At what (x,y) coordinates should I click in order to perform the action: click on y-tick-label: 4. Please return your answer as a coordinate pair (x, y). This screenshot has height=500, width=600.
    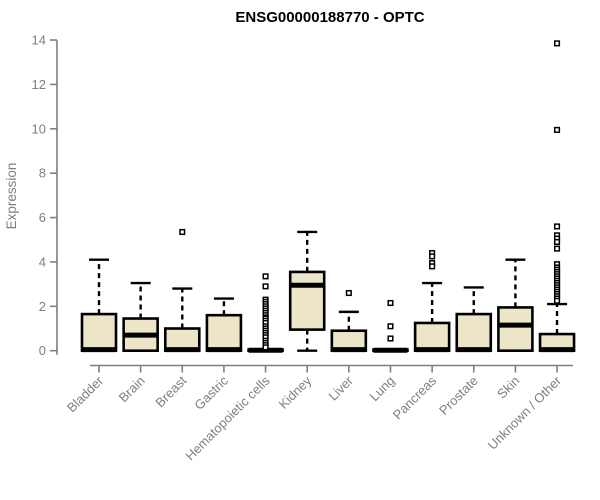
    Looking at the image, I should click on (42, 261).